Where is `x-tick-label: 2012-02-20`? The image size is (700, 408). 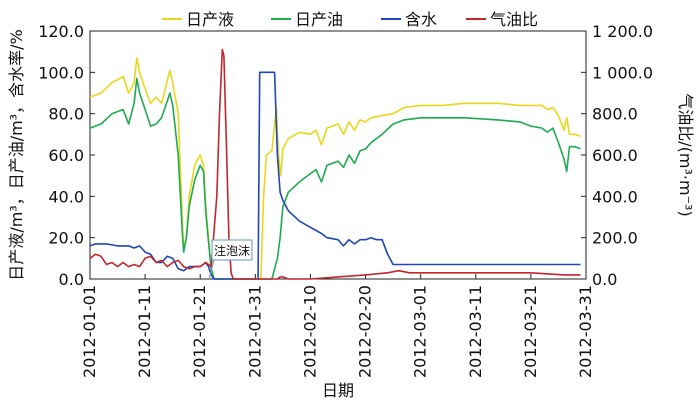 x-tick-label: 2012-02-20 is located at coordinates (365, 331).